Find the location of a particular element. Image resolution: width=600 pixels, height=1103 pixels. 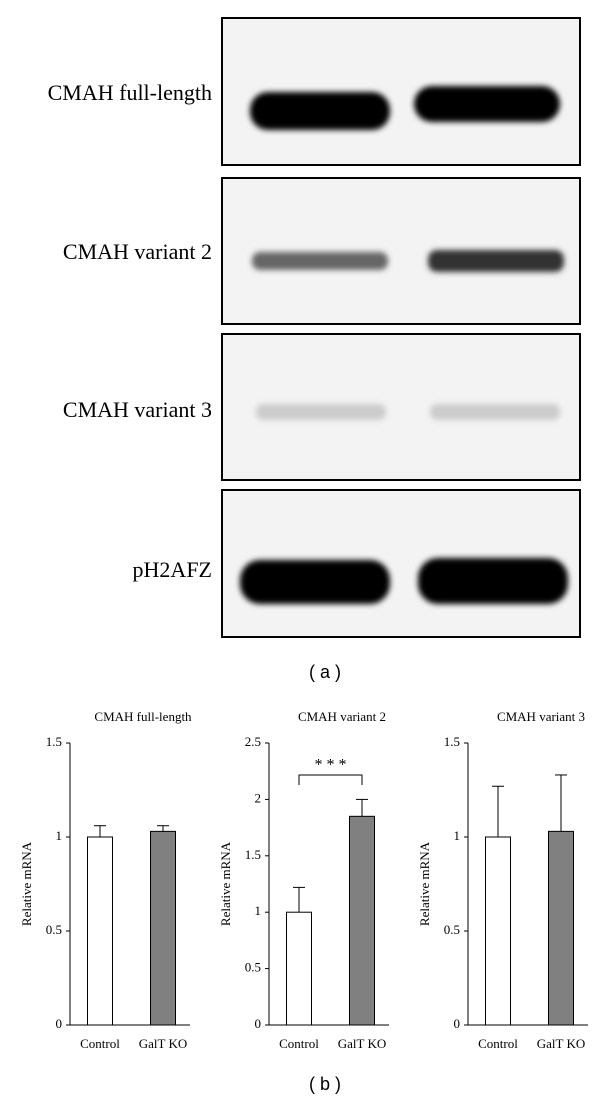

panel-label: ( a ) is located at coordinates (325, 672).